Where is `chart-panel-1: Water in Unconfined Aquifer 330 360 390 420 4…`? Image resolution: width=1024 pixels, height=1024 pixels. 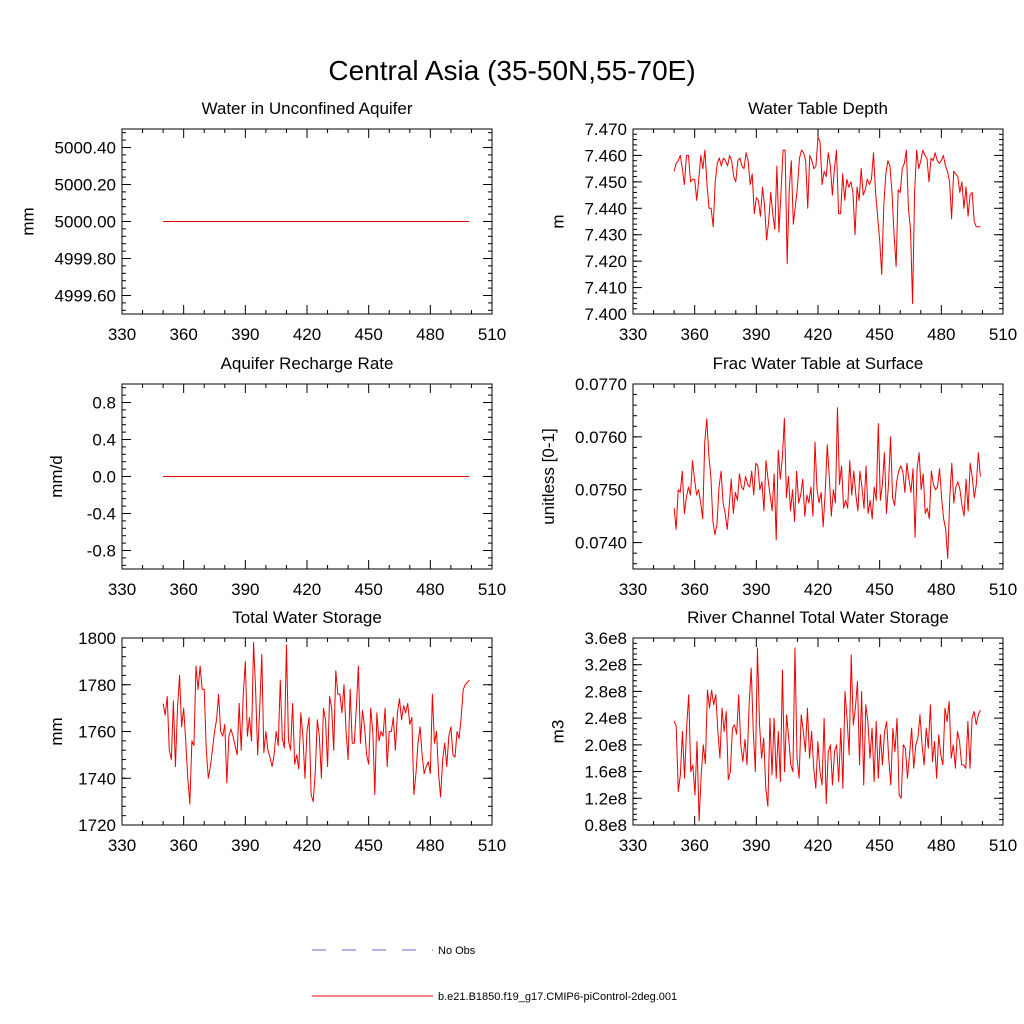
chart-panel-1: Water in Unconfined Aquifer 330 360 390 420 4… is located at coordinates (263, 221).